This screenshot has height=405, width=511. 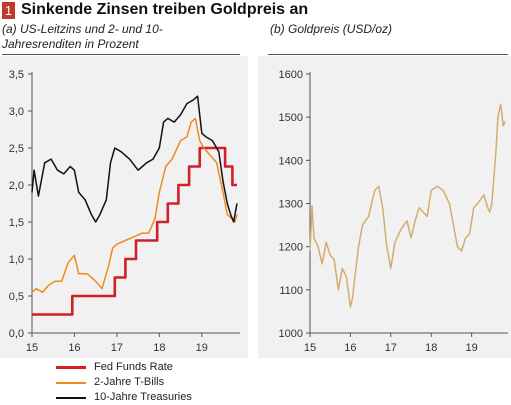 I want to click on right-x-tick-label: 19, so click(x=472, y=348).